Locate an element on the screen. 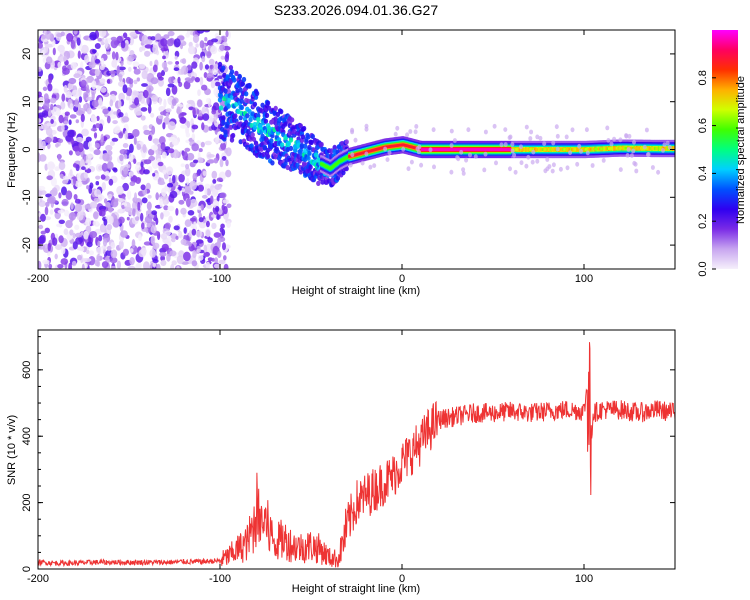 The image size is (750, 600). y-tick-label: -10 is located at coordinates (27, 197).